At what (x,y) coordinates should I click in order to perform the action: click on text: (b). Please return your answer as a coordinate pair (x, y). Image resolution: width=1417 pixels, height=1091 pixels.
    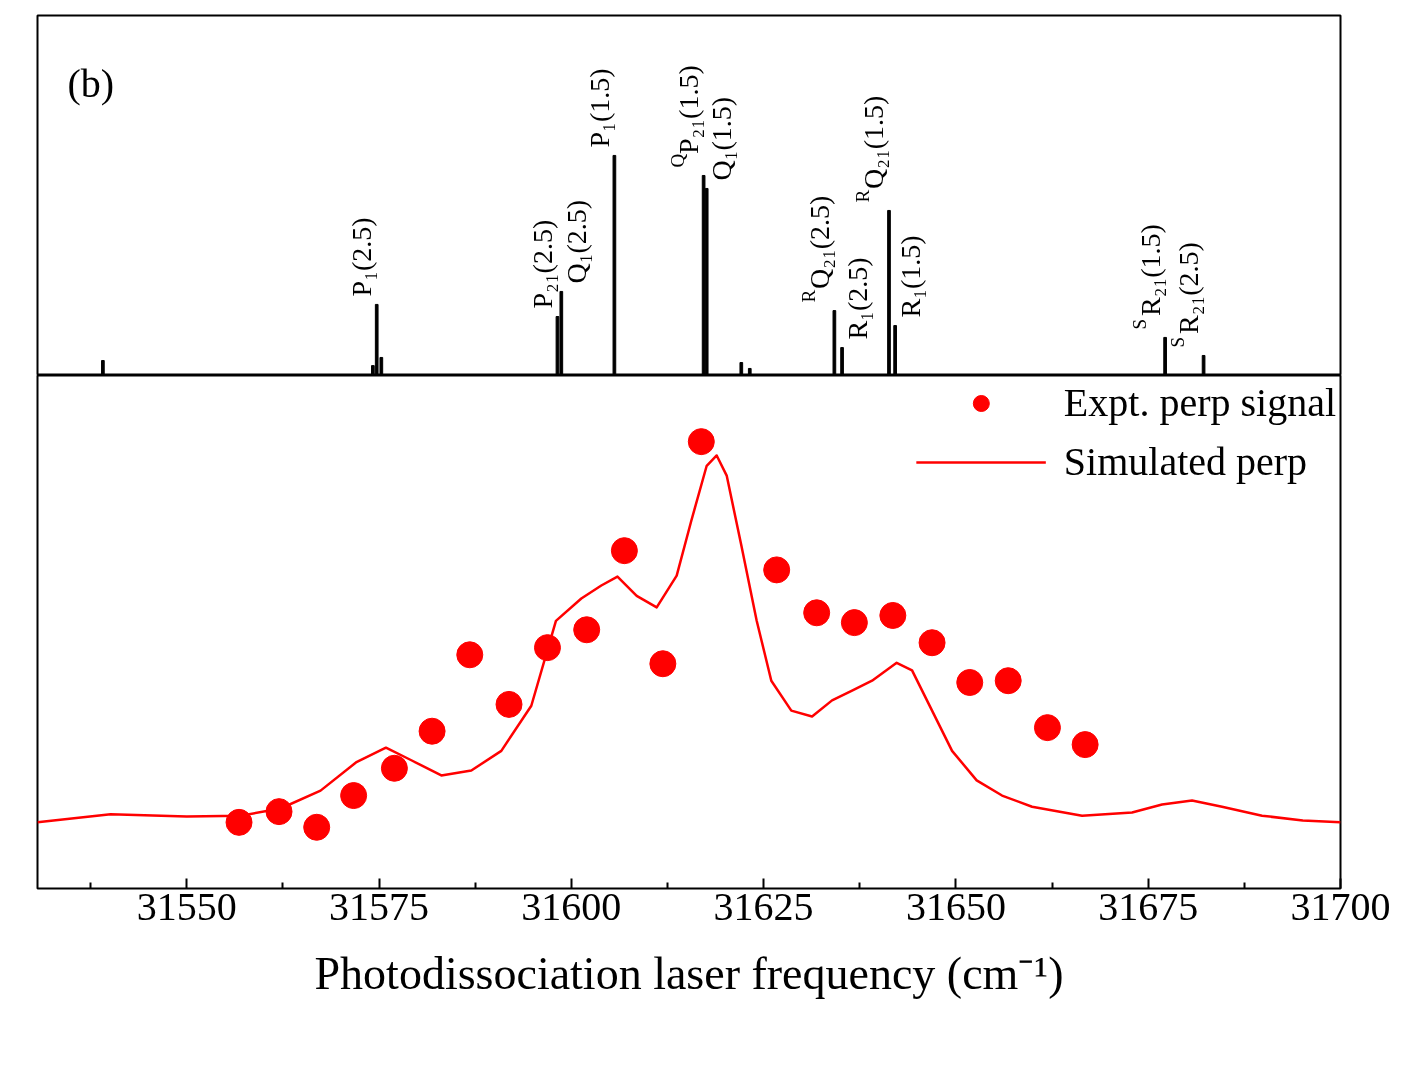
    Looking at the image, I should click on (91, 83).